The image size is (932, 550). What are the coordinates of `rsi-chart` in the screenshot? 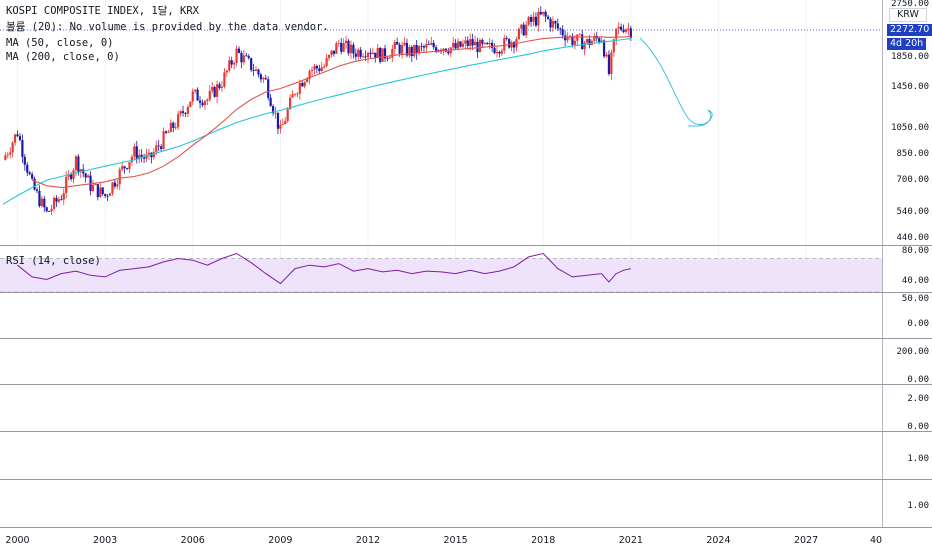 It's located at (441, 269).